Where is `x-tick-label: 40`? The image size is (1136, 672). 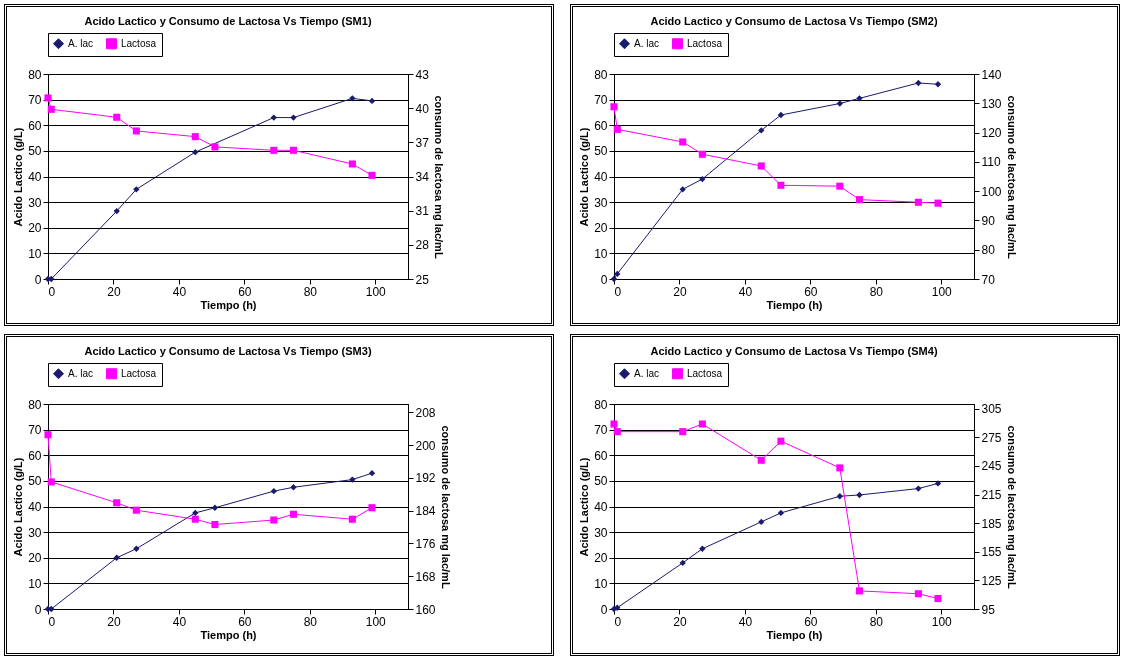 x-tick-label: 40 is located at coordinates (745, 621).